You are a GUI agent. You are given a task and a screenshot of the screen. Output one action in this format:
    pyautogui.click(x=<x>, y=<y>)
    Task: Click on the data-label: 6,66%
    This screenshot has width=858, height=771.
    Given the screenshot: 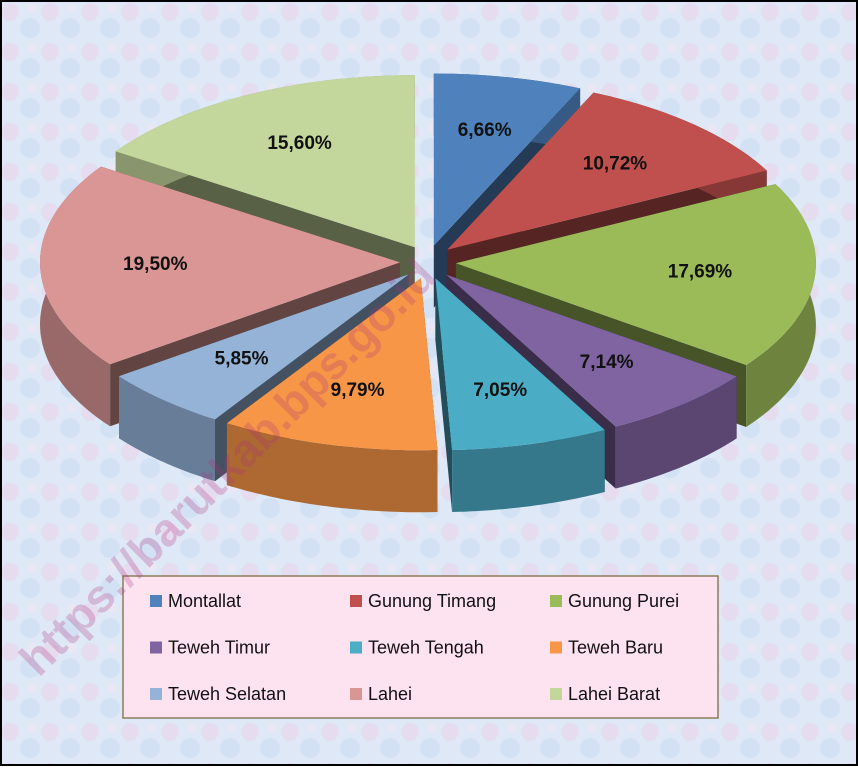 What is the action you would take?
    pyautogui.click(x=485, y=130)
    